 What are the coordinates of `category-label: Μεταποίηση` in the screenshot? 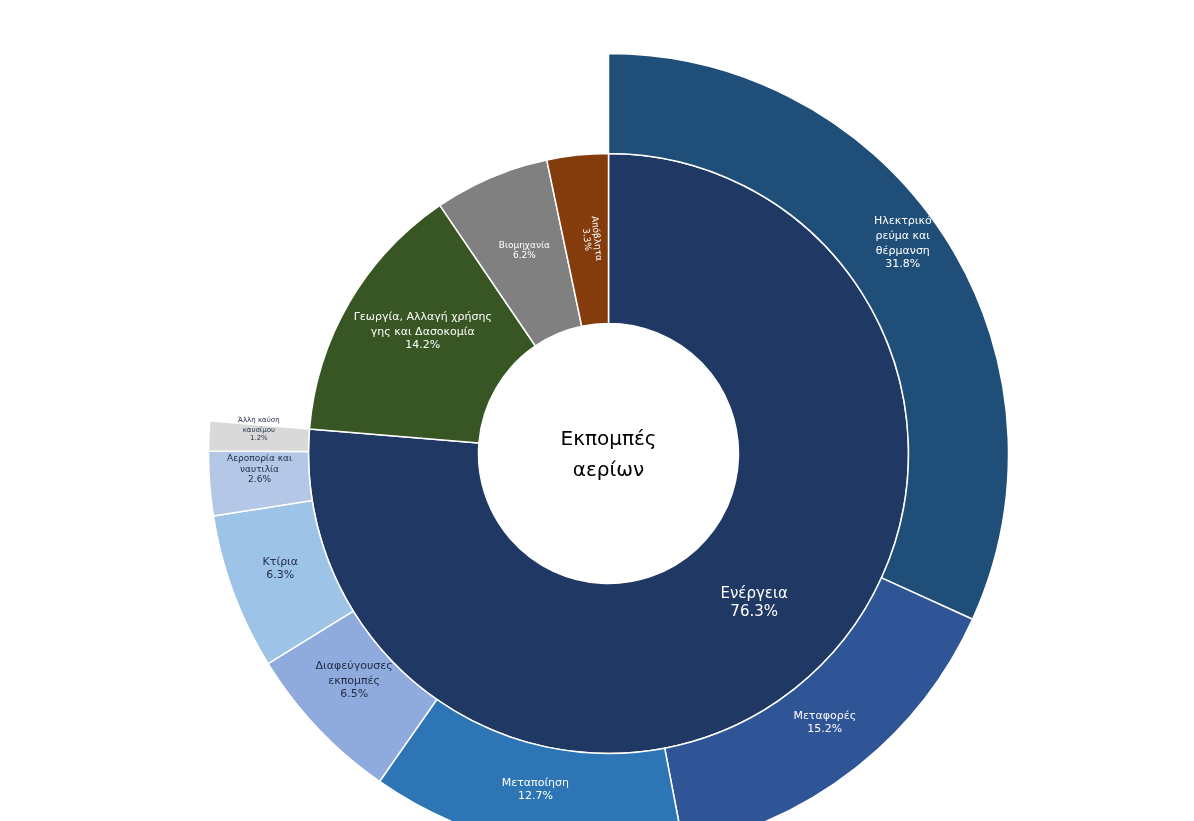 It's located at (535, 782).